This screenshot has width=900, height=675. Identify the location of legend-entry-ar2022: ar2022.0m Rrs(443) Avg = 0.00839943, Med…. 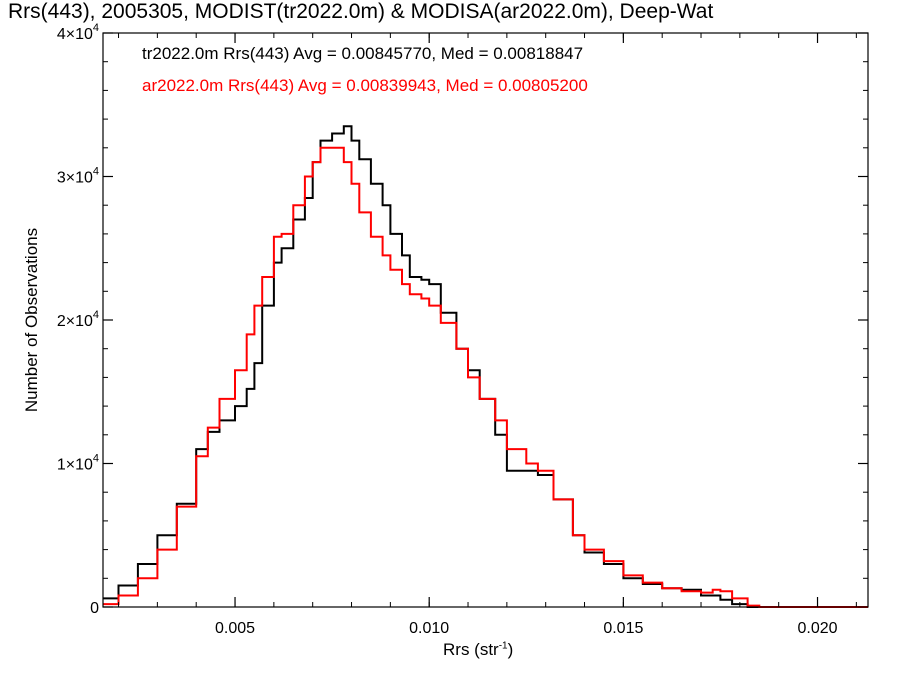
(365, 85).